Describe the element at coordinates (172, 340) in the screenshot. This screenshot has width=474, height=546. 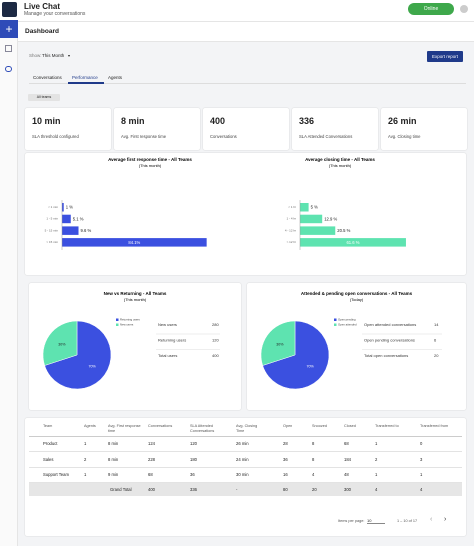
I see `stat-label: Returning users` at that location.